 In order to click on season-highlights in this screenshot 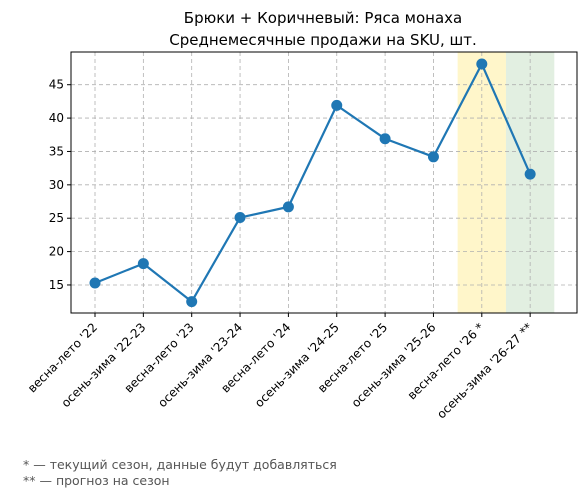, I will do `click(506, 182)`.